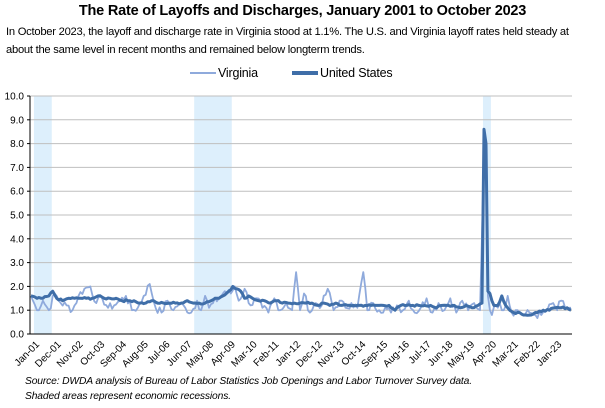  What do you see at coordinates (203, 73) in the screenshot?
I see `legend-swatch-virginia` at bounding box center [203, 73].